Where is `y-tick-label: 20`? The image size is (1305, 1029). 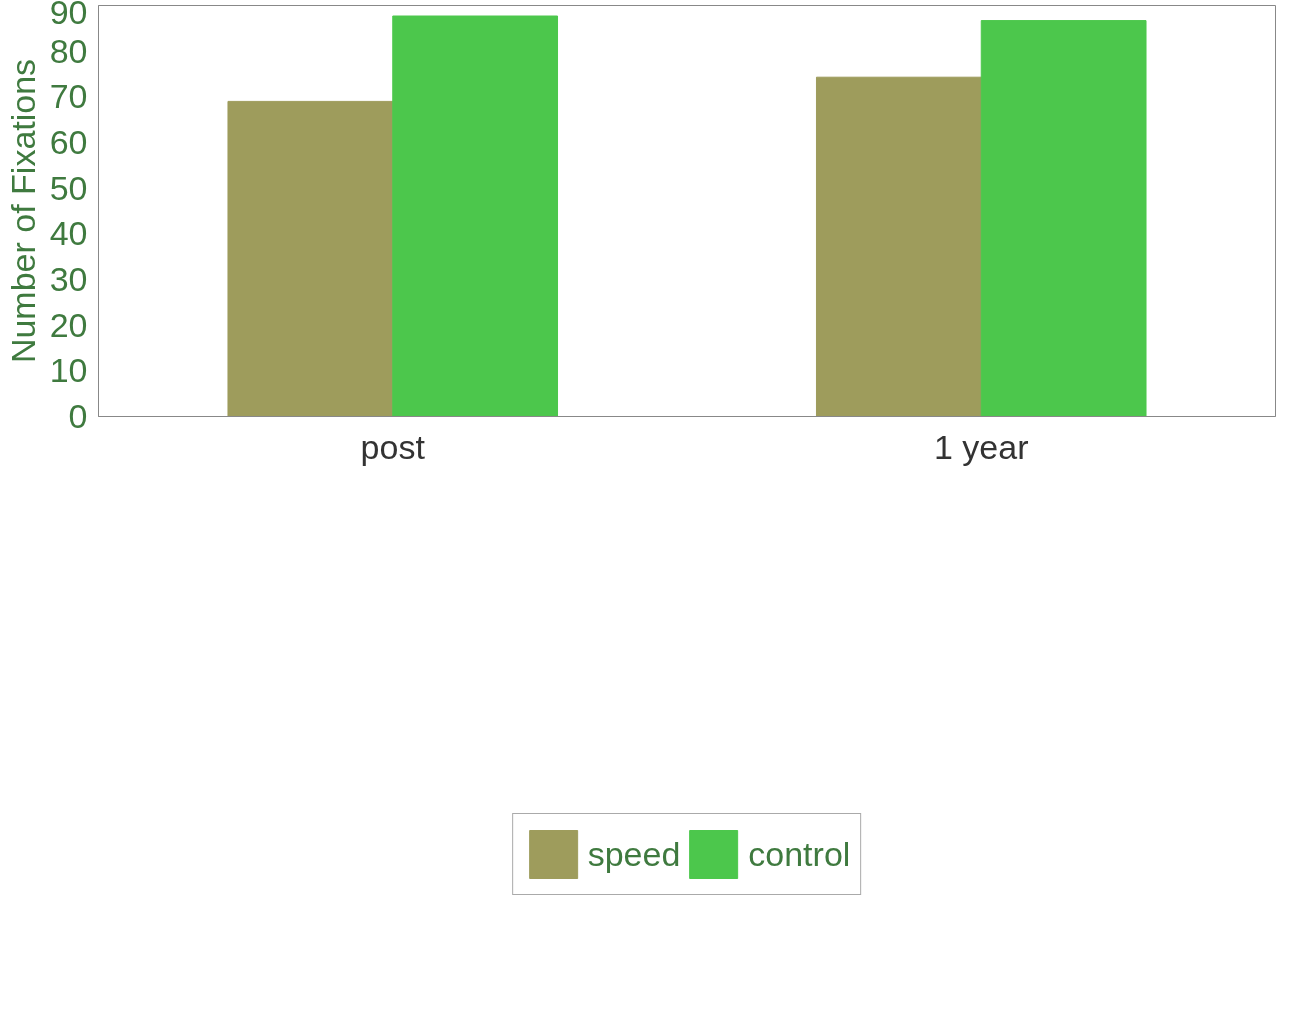 y-tick-label: 20 is located at coordinates (68, 324).